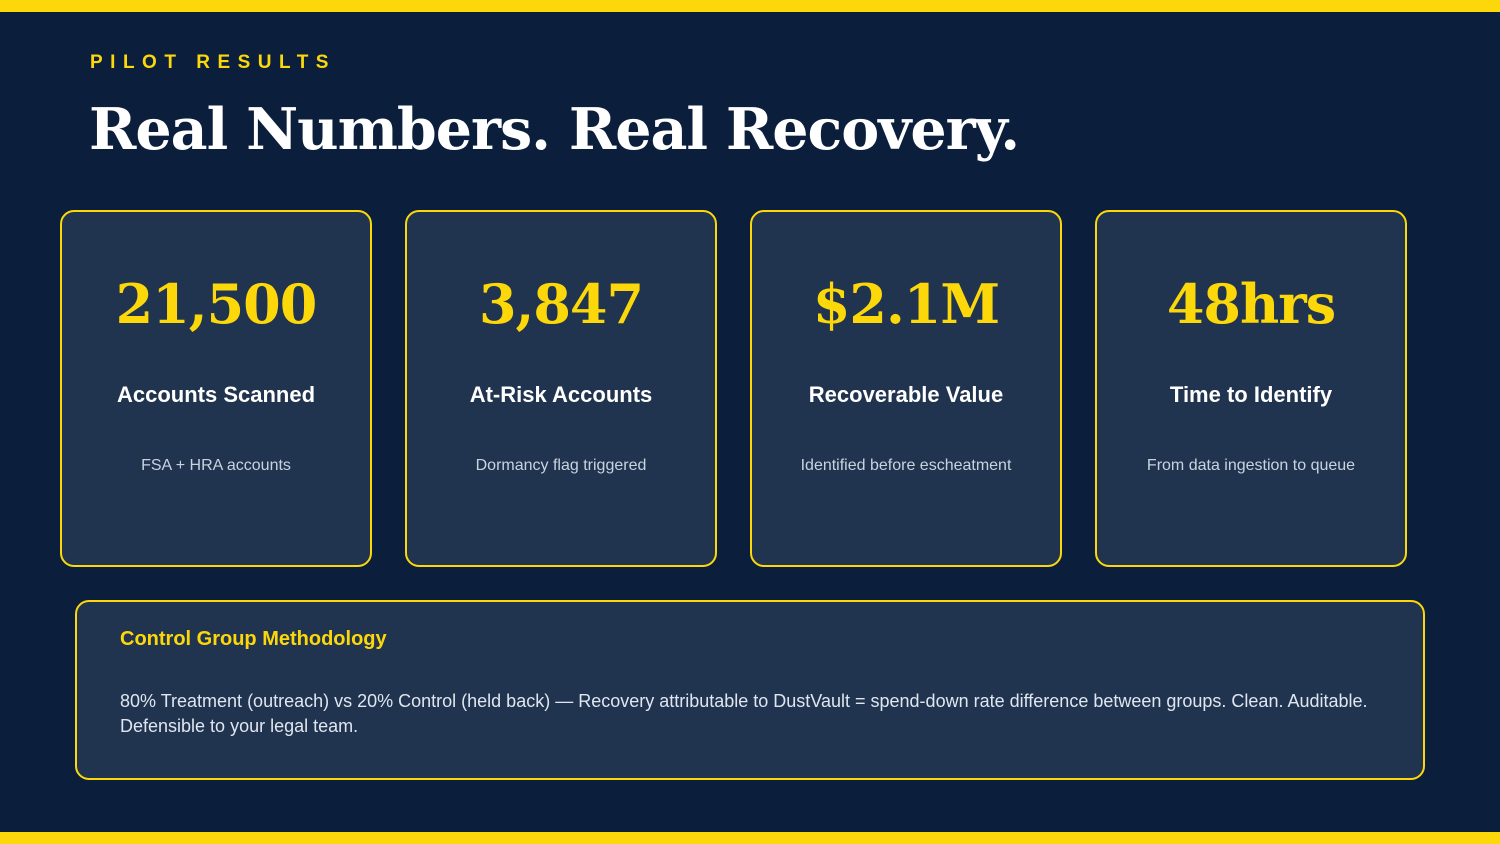 The height and width of the screenshot is (844, 1500). Describe the element at coordinates (253, 639) in the screenshot. I see `methodology-heading: Control Group Methodology` at that location.